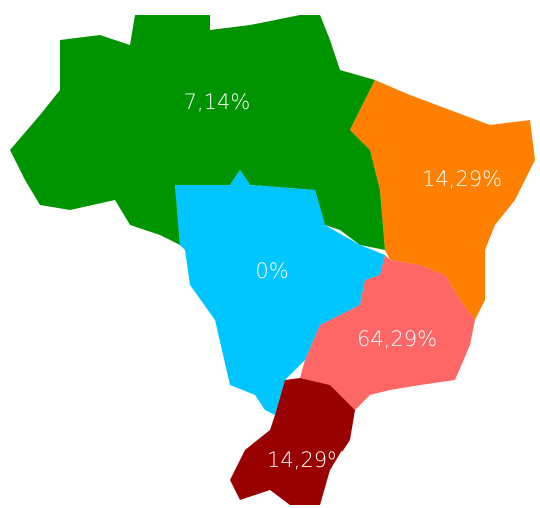 Image resolution: width=540 pixels, height=508 pixels. What do you see at coordinates (217, 102) in the screenshot?
I see `region-label: 7,14%` at bounding box center [217, 102].